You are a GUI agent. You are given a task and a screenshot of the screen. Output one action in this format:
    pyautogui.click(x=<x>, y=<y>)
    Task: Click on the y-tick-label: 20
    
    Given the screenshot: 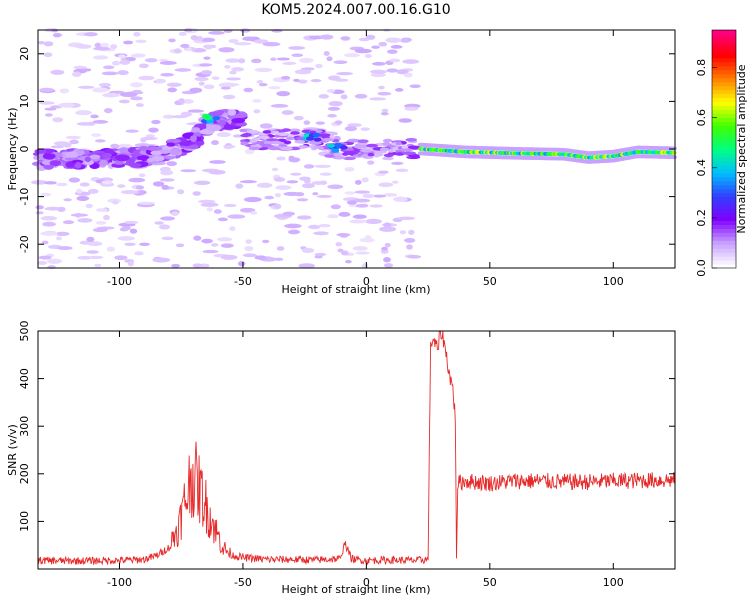 What is the action you would take?
    pyautogui.click(x=24, y=54)
    